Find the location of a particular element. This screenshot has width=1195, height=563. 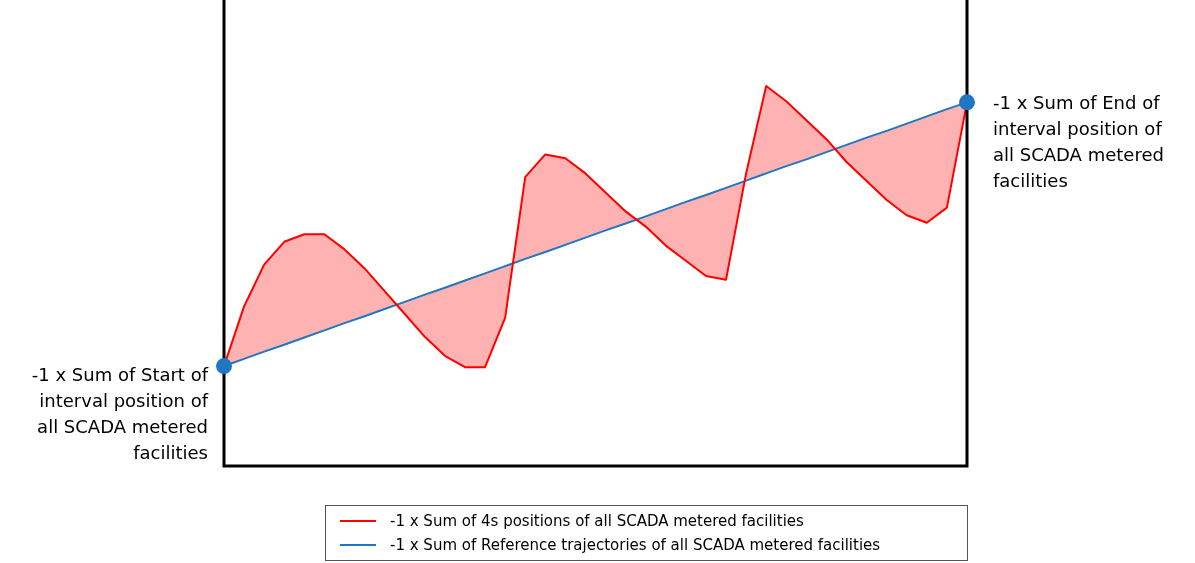

legend-label: -1 x Sum of 4s positions of all SCADA metered facilities is located at coordinates (597, 521).